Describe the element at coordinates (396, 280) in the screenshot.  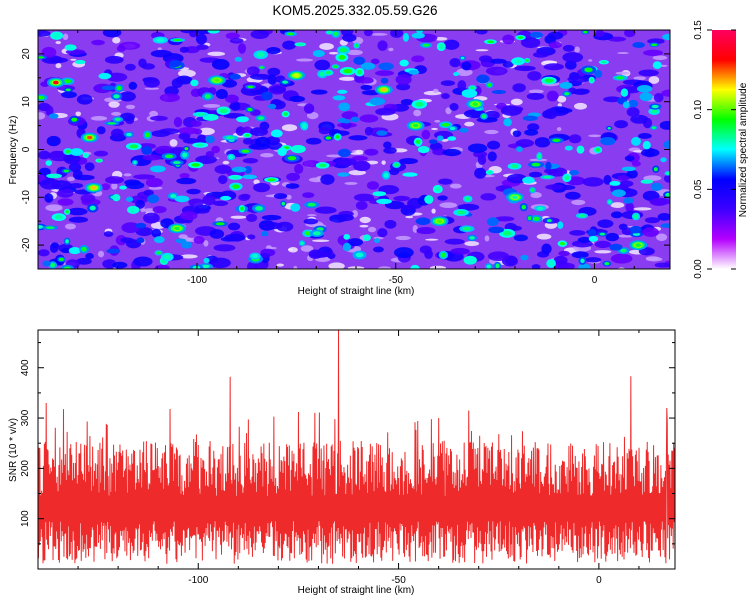
I see `spectrogram-xtick-label: -50` at that location.